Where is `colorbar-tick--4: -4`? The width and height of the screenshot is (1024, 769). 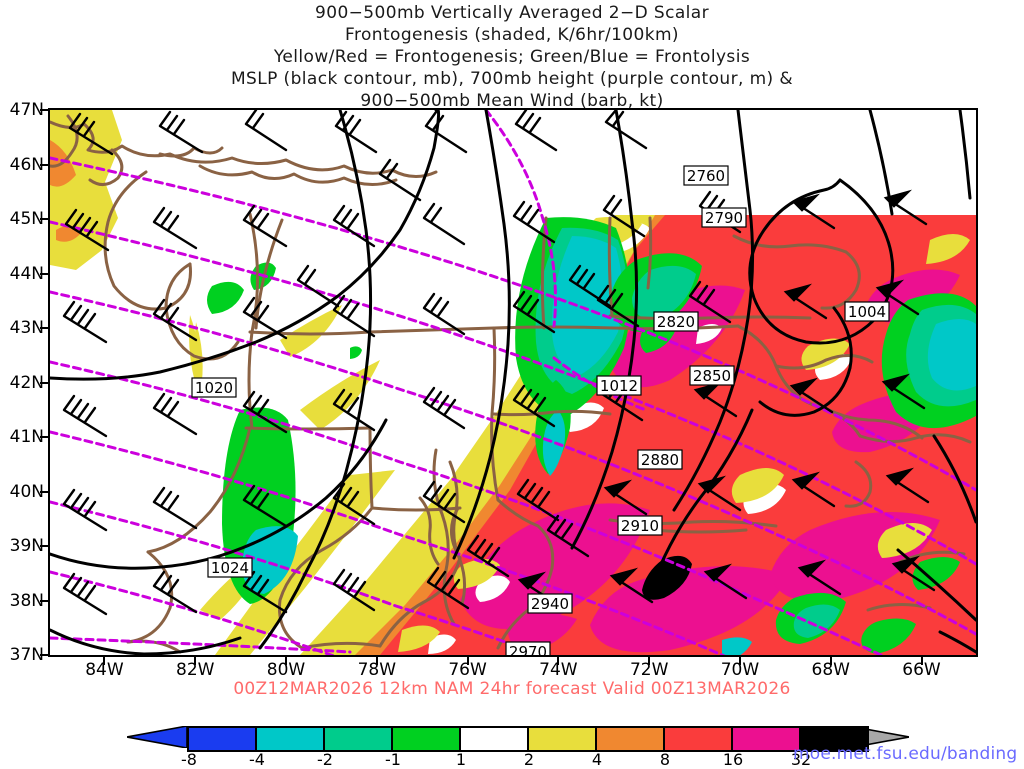 colorbar-tick--4: -4 is located at coordinates (257, 759).